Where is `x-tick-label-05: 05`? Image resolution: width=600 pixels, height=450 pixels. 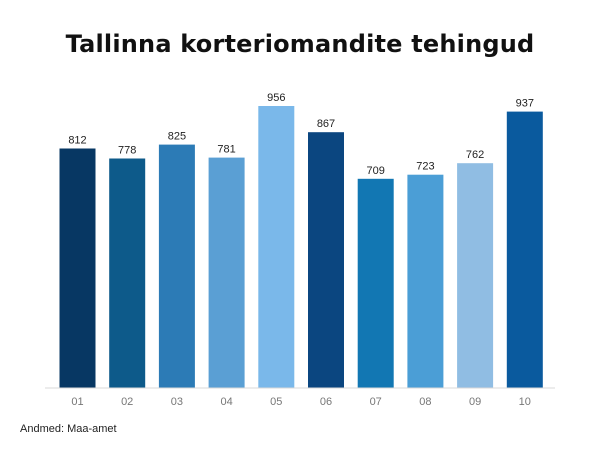
x-tick-label-05: 05 is located at coordinates (276, 402).